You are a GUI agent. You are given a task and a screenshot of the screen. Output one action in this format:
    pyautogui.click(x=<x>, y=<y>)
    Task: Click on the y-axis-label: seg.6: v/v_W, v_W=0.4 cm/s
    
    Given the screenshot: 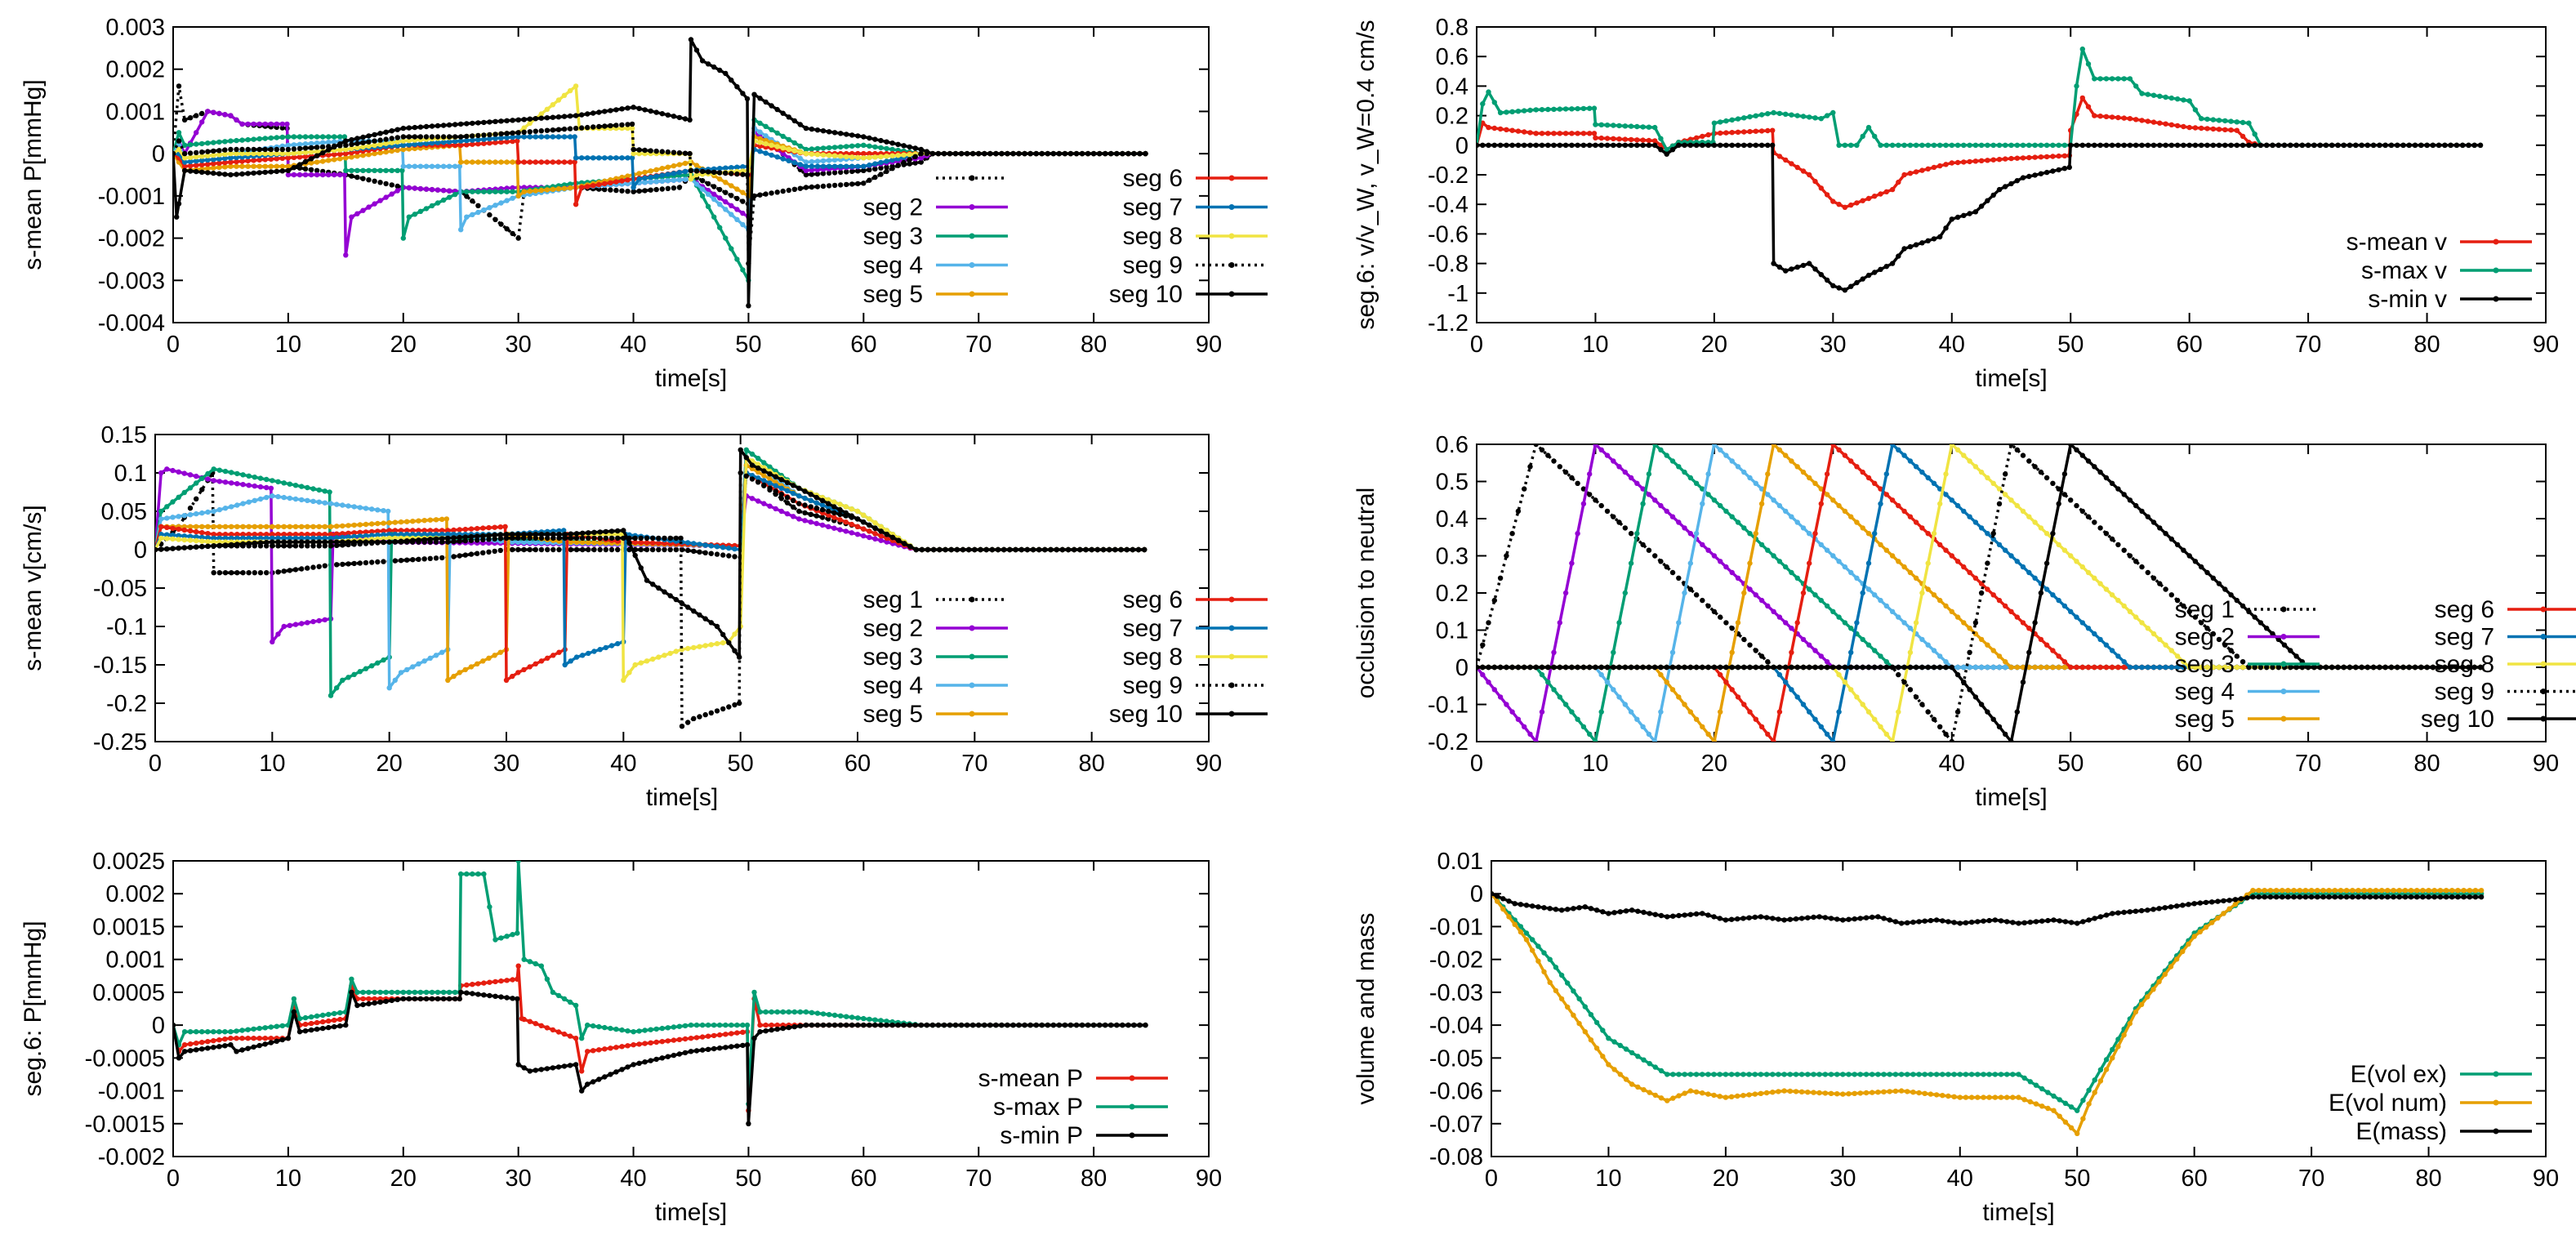 What is the action you would take?
    pyautogui.click(x=1366, y=174)
    